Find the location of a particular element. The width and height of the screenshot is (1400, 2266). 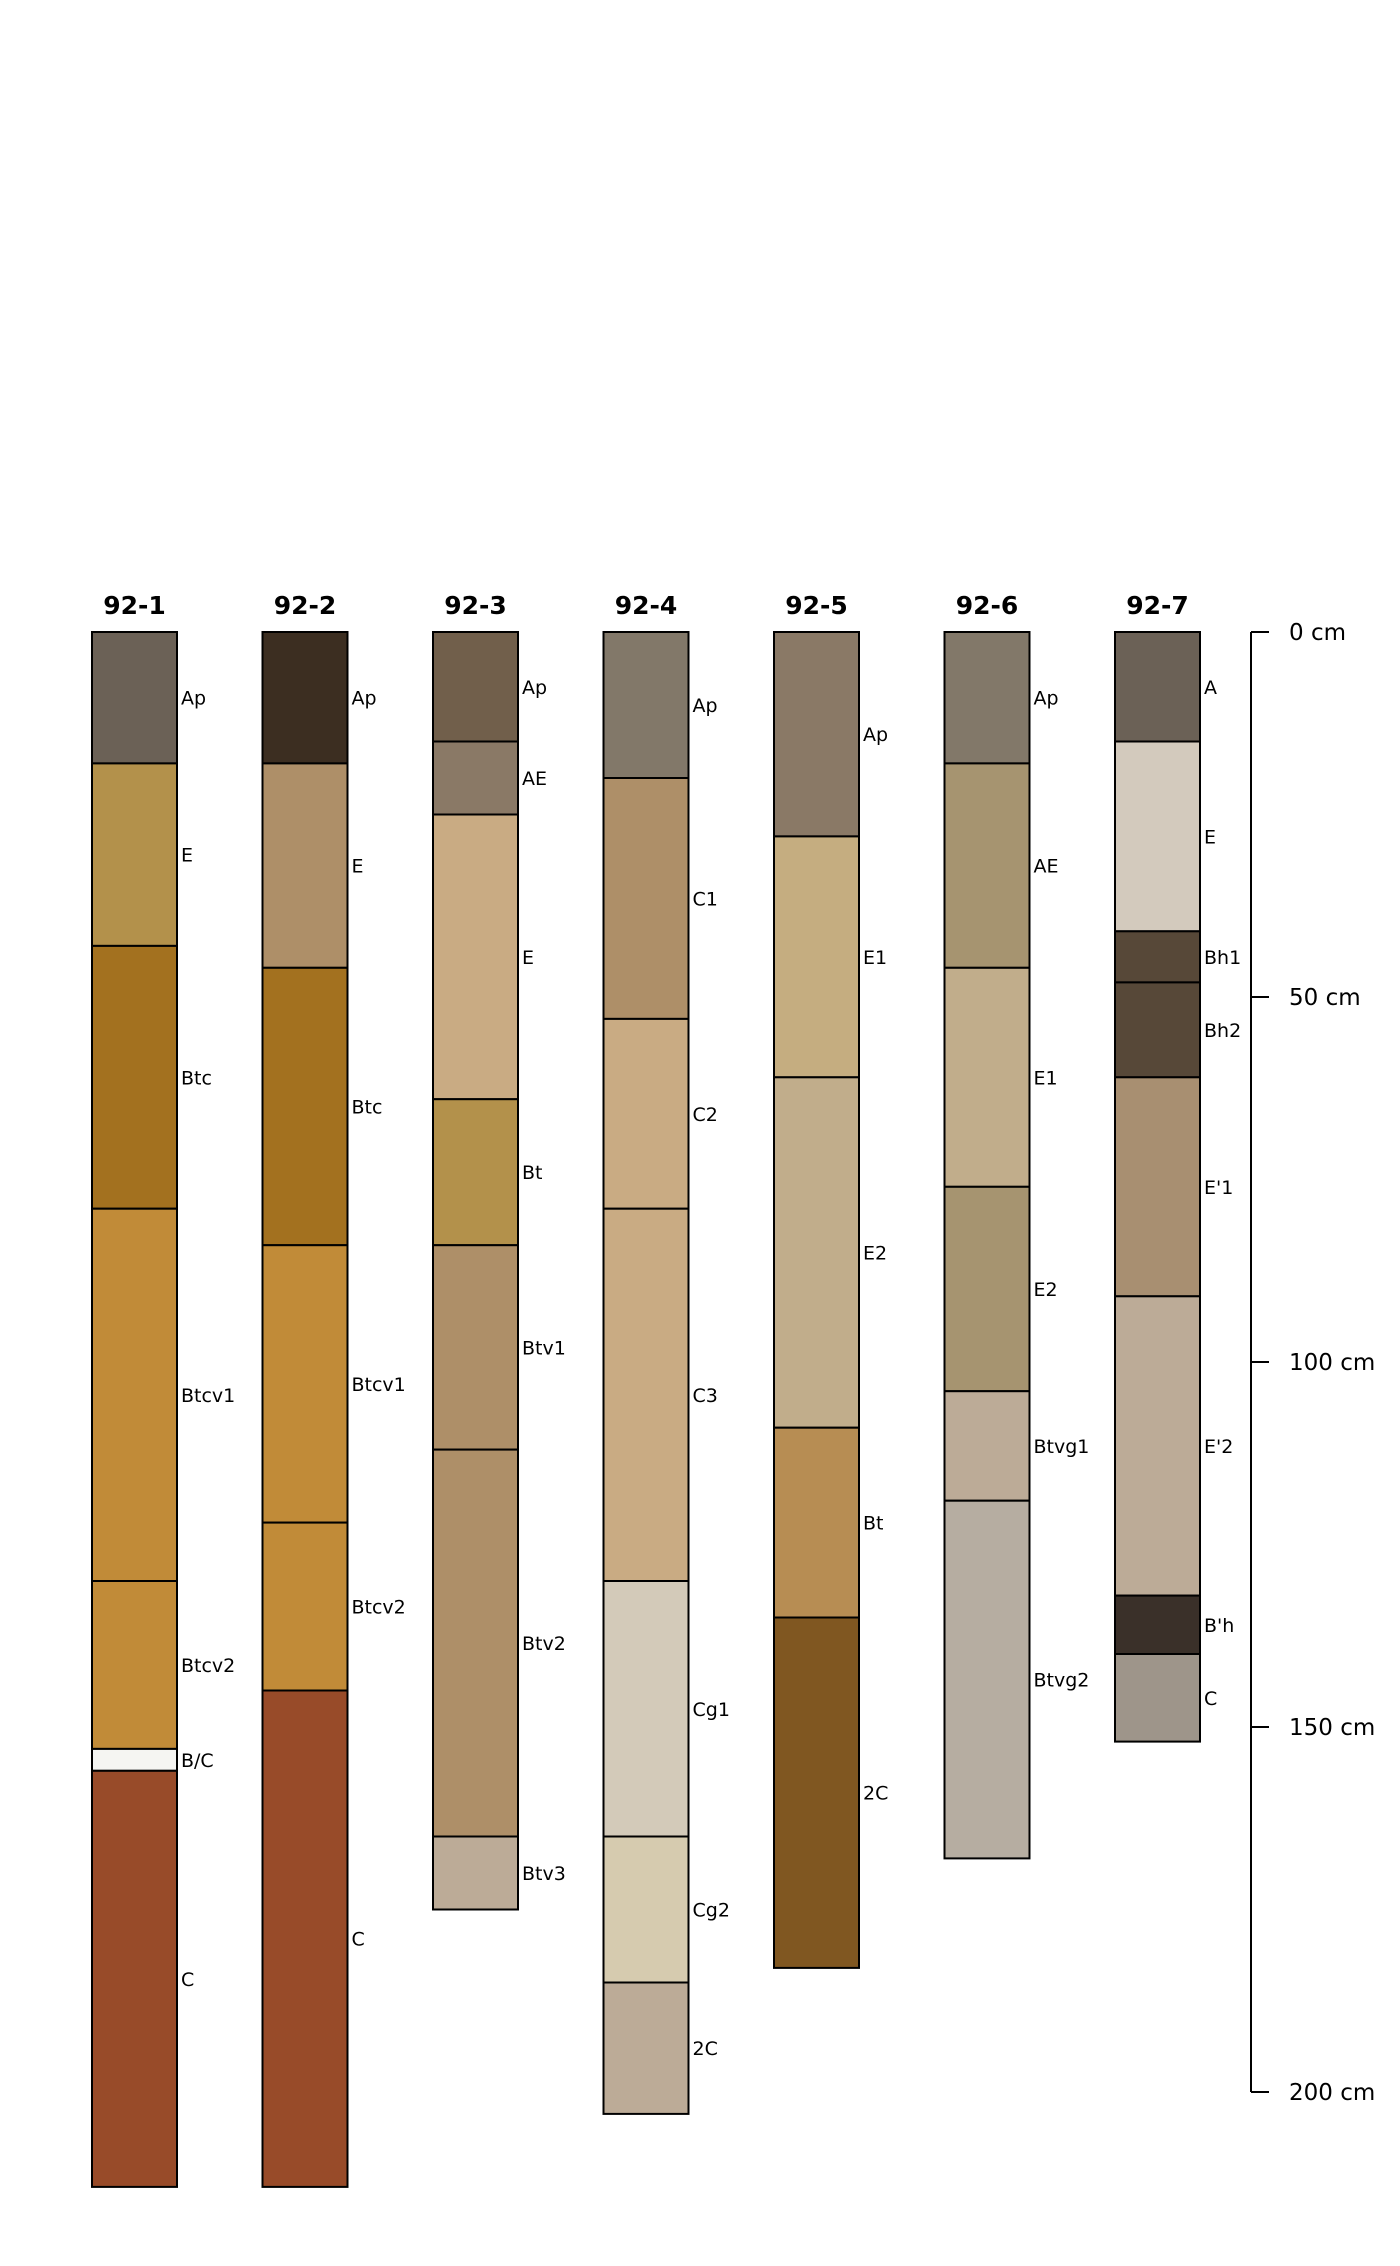

profile-92-7: 92-7 A E Bh1 Bh2 E'1 E'2 B'h C is located at coordinates (1177, 1167).